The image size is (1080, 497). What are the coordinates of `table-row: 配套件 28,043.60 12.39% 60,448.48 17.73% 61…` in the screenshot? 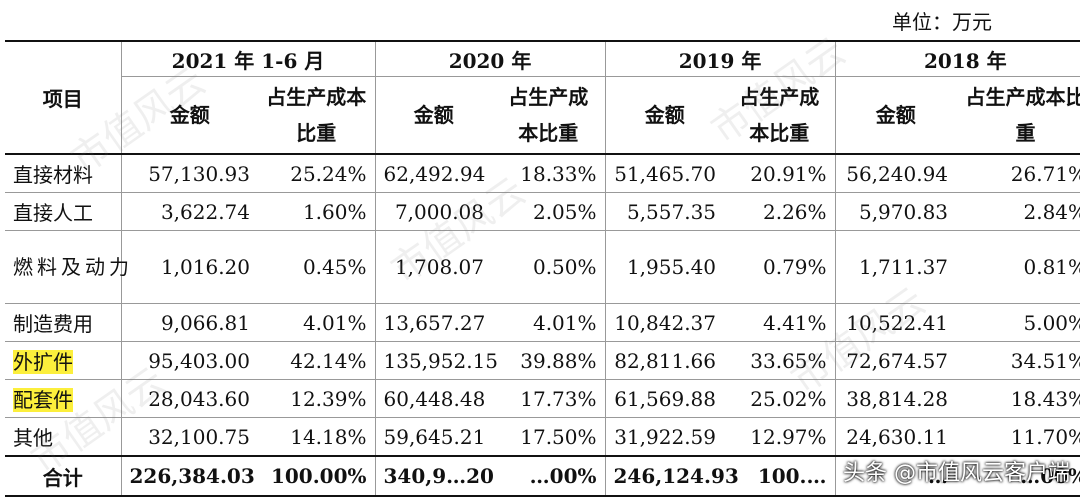 It's located at (542, 398).